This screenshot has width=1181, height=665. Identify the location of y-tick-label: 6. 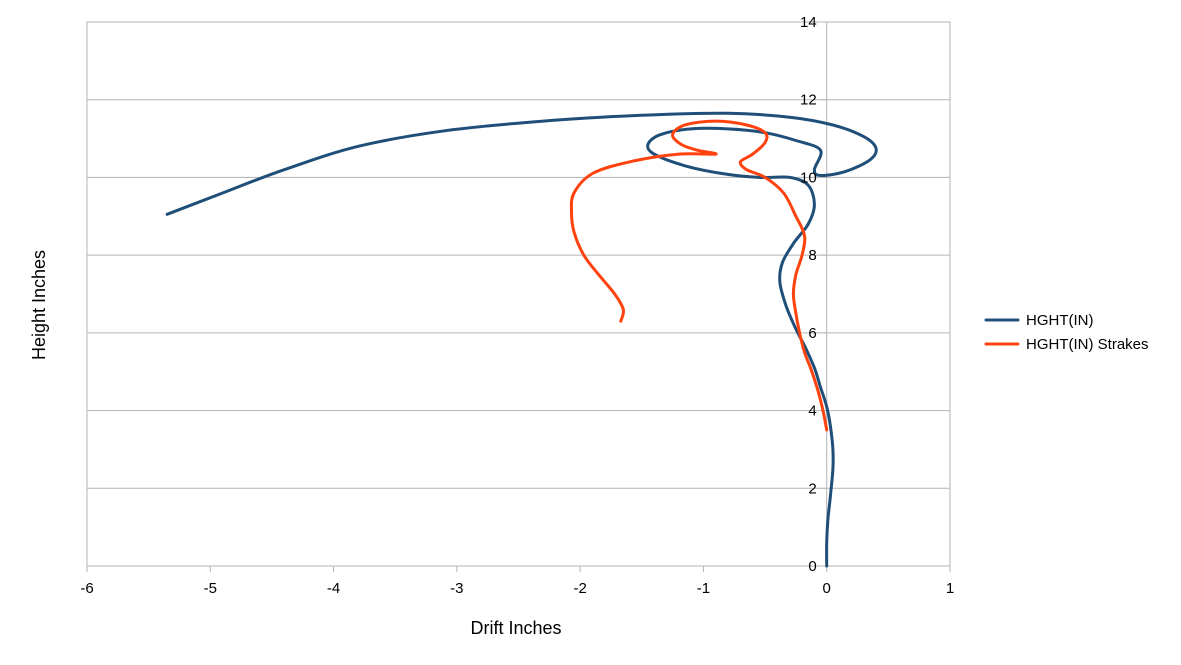
(812, 333).